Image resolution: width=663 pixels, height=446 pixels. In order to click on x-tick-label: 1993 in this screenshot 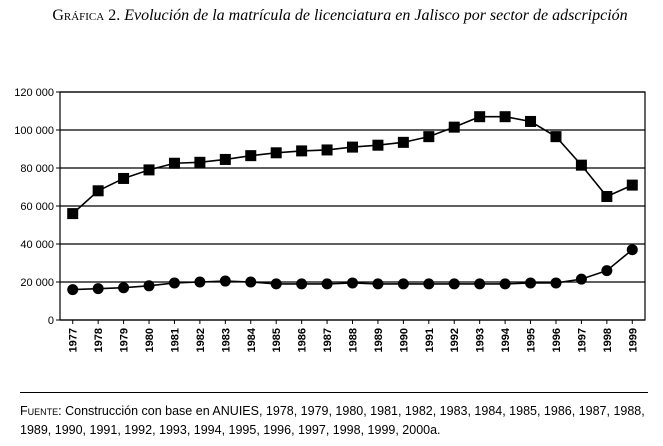, I will do `click(481, 340)`.